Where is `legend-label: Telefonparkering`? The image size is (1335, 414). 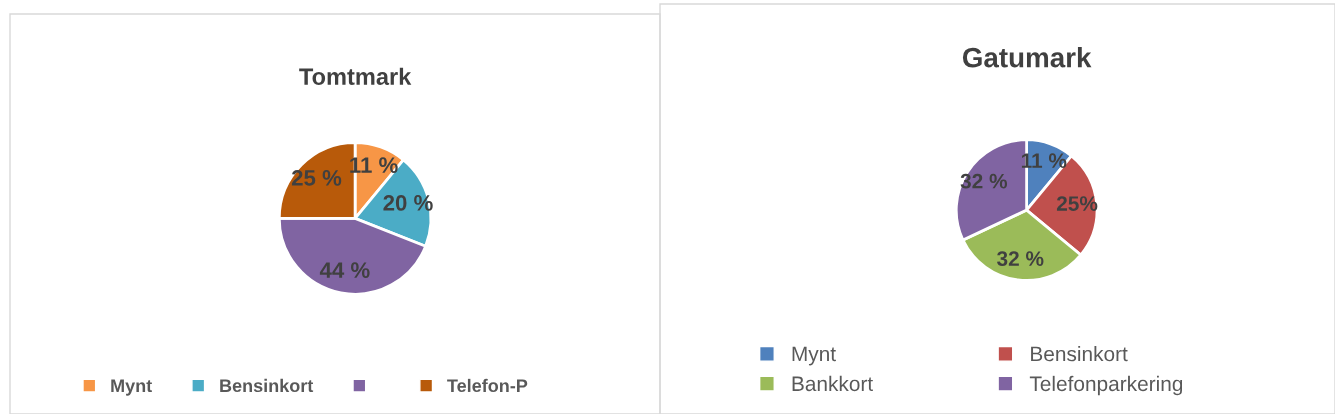
legend-label: Telefonparkering is located at coordinates (1106, 385).